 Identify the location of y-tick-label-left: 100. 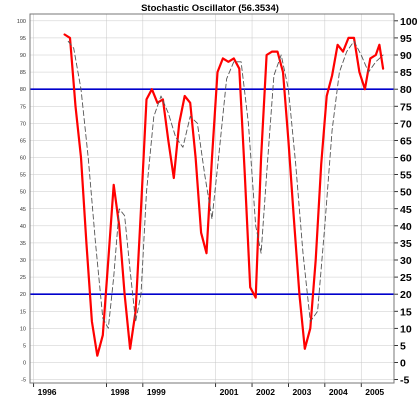
(21, 22).